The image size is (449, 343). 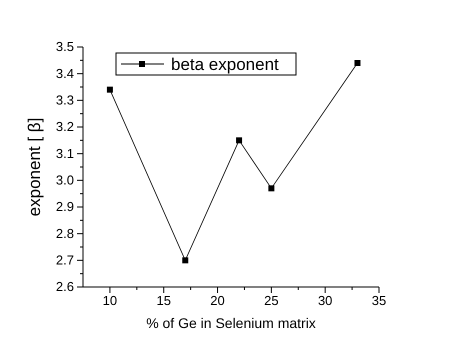 I want to click on y-tick-label: 2.9, so click(x=65, y=206).